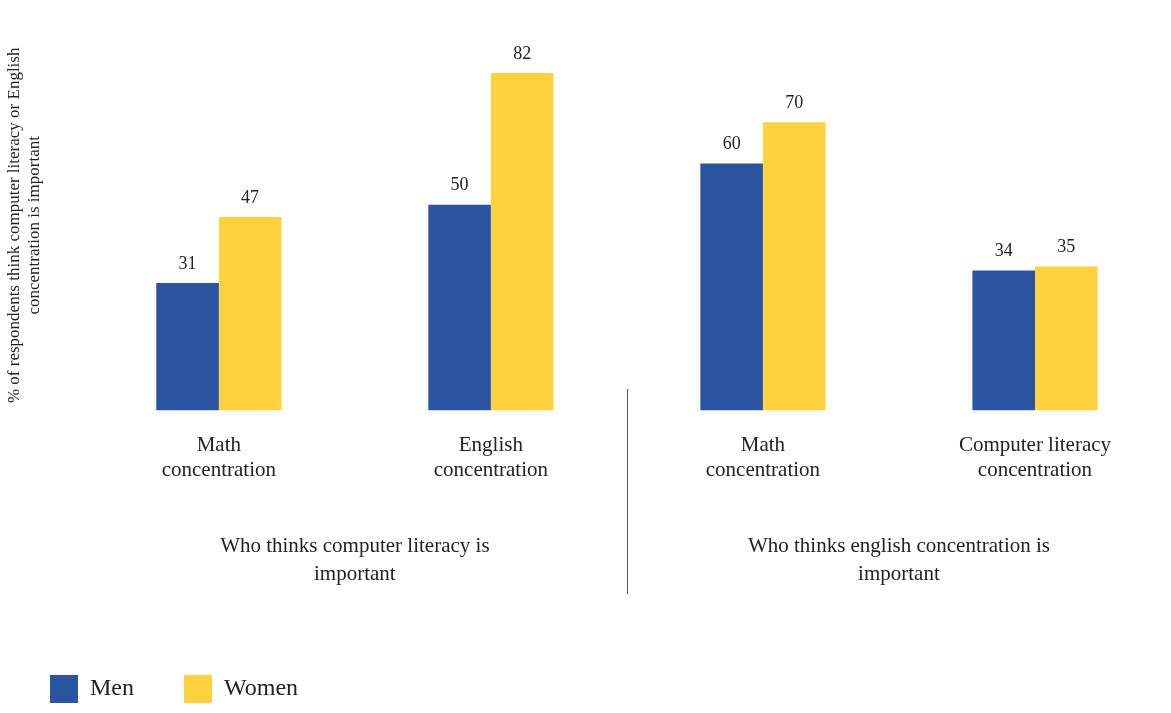 This screenshot has height=713, width=1171. Describe the element at coordinates (1003, 250) in the screenshot. I see `data-label: 34` at that location.